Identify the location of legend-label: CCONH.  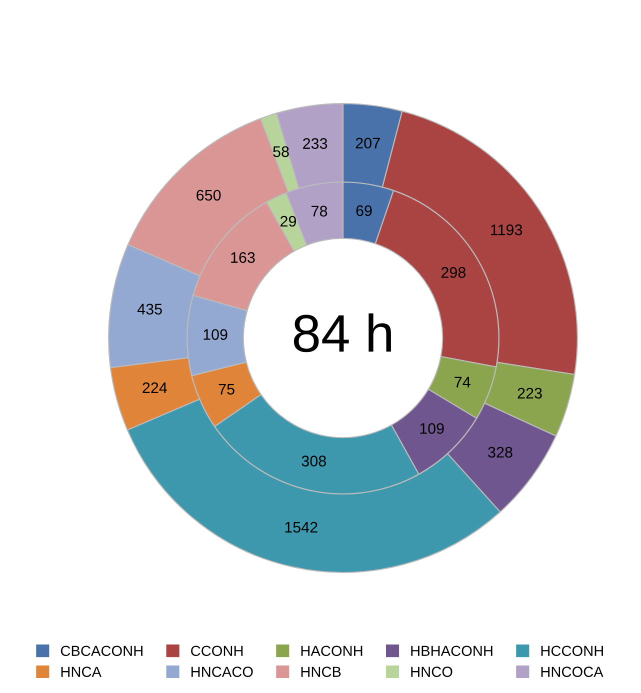
(217, 651).